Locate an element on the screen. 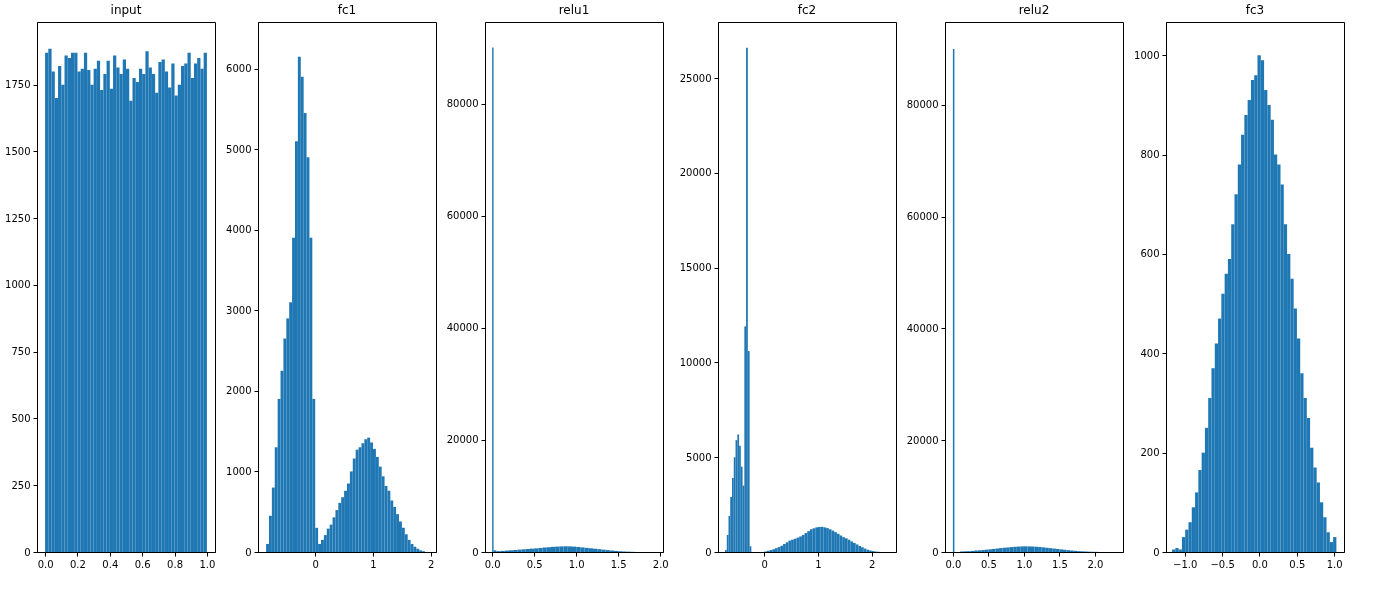 The width and height of the screenshot is (1385, 590). y-tick-label: 400 is located at coordinates (1150, 353).